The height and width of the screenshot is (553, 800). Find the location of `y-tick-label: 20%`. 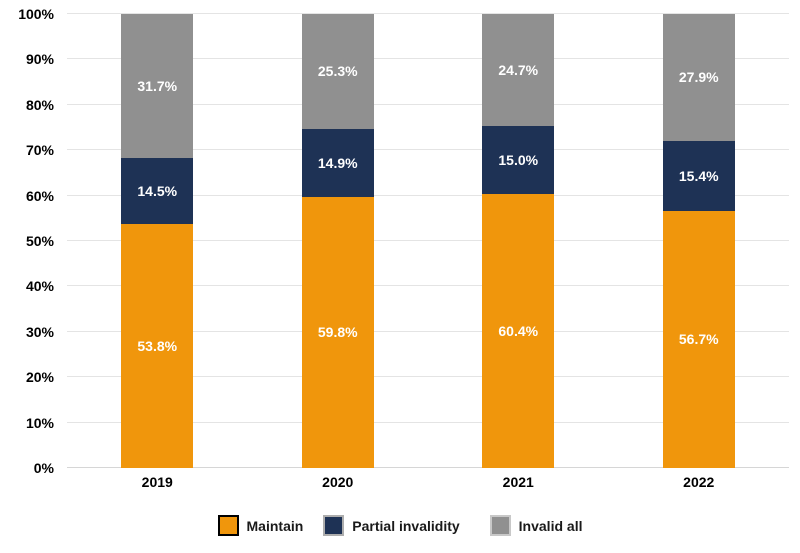

y-tick-label: 20% is located at coordinates (39, 377).